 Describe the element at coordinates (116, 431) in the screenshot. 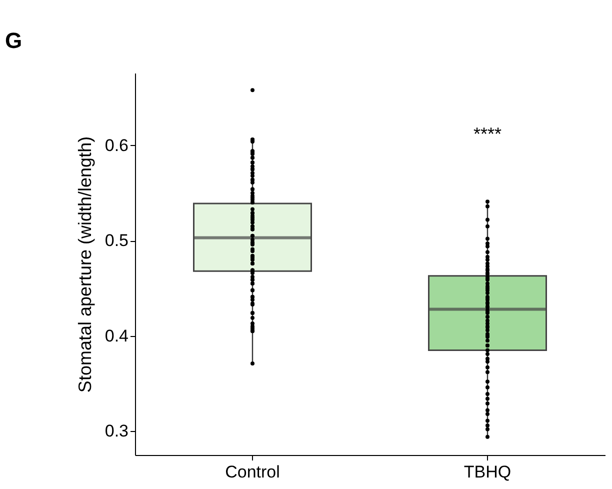

I see `y-tick-label: 0.3` at that location.